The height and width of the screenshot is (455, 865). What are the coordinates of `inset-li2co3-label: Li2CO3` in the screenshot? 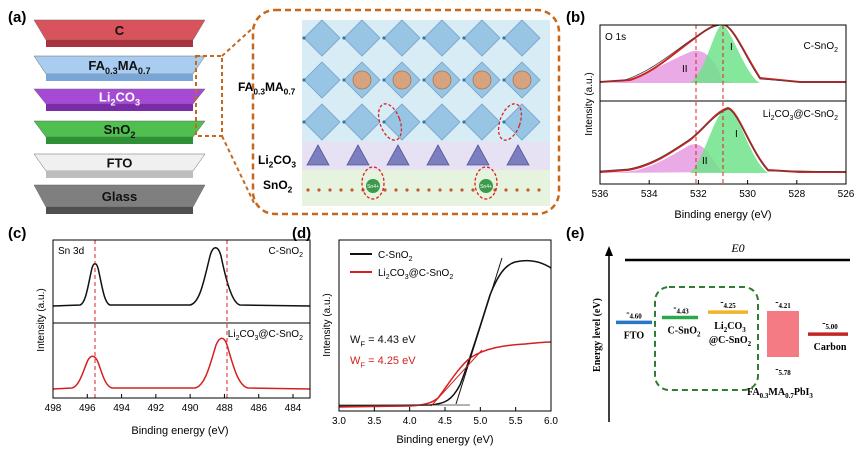 It's located at (277, 161).